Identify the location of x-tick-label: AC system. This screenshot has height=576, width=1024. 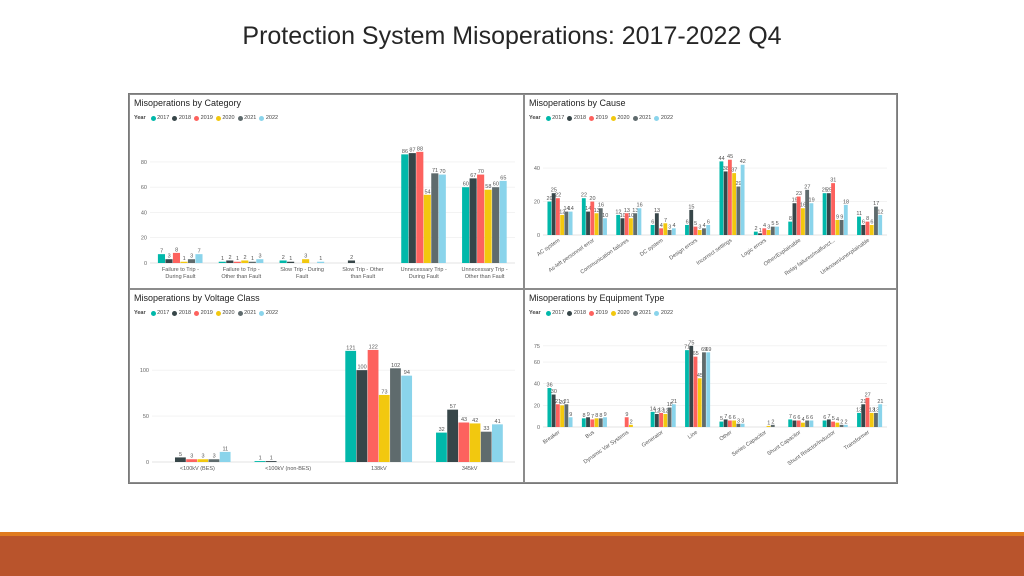
(549, 247).